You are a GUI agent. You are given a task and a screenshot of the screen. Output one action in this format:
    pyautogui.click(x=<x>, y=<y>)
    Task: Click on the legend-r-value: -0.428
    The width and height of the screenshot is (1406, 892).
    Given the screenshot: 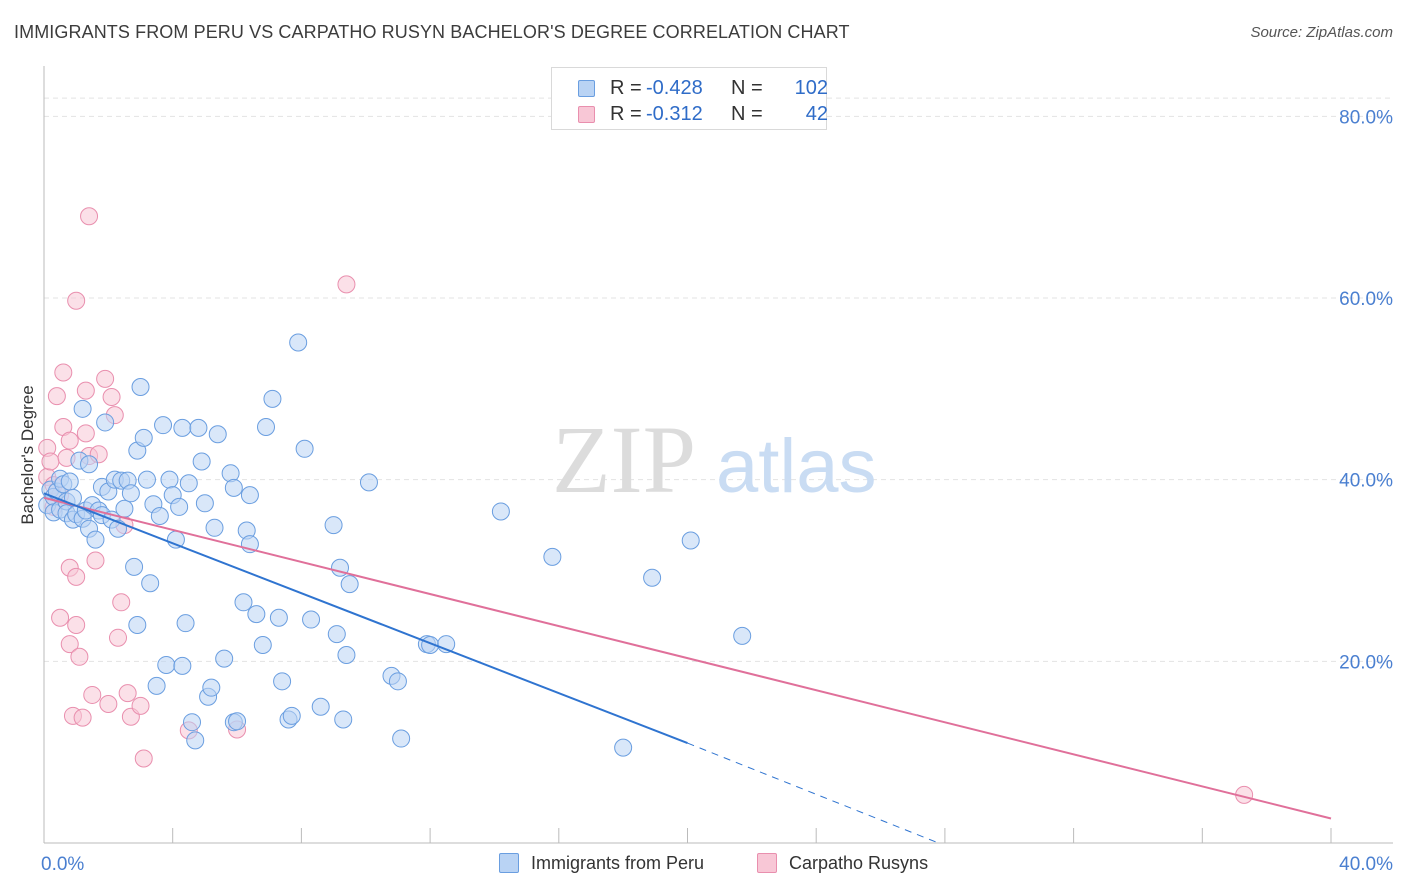 What is the action you would take?
    pyautogui.click(x=674, y=88)
    